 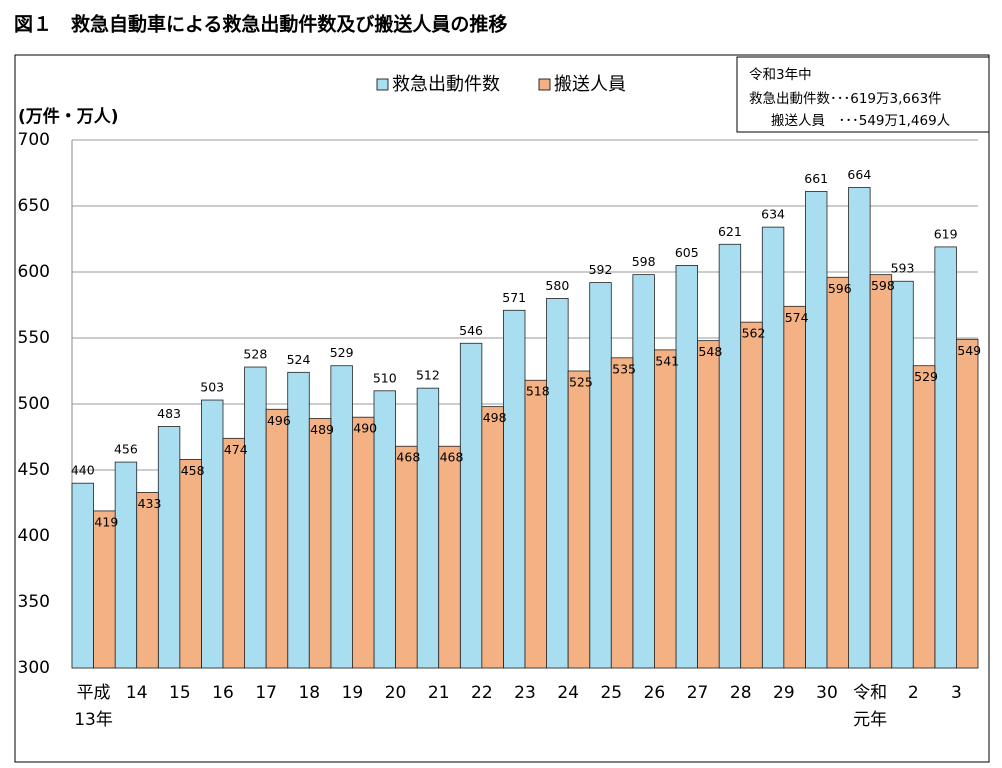 I want to click on data-label: 661, so click(x=816, y=178).